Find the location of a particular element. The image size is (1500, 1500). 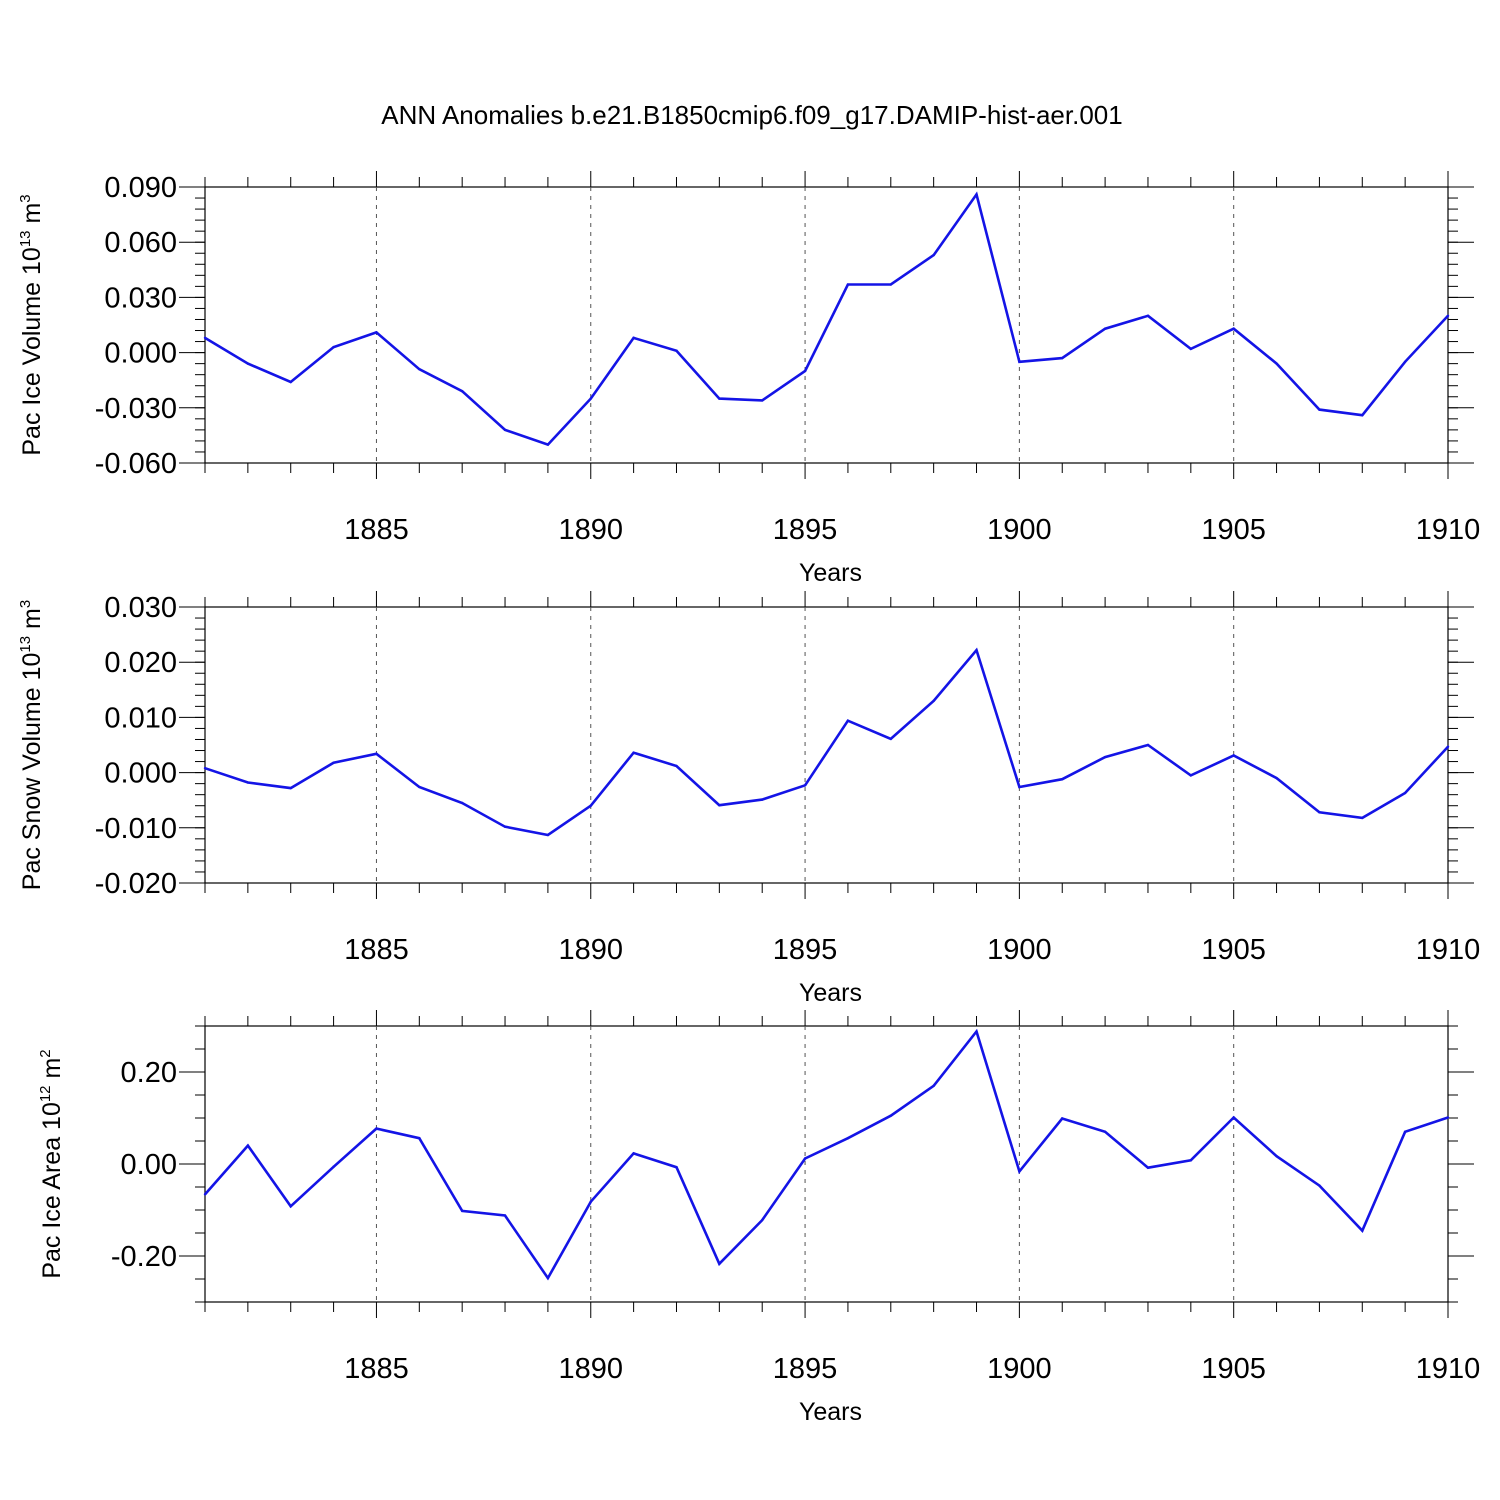

y-axis-label: Pac Ice Area 1012 m2 is located at coordinates (51, 1163).